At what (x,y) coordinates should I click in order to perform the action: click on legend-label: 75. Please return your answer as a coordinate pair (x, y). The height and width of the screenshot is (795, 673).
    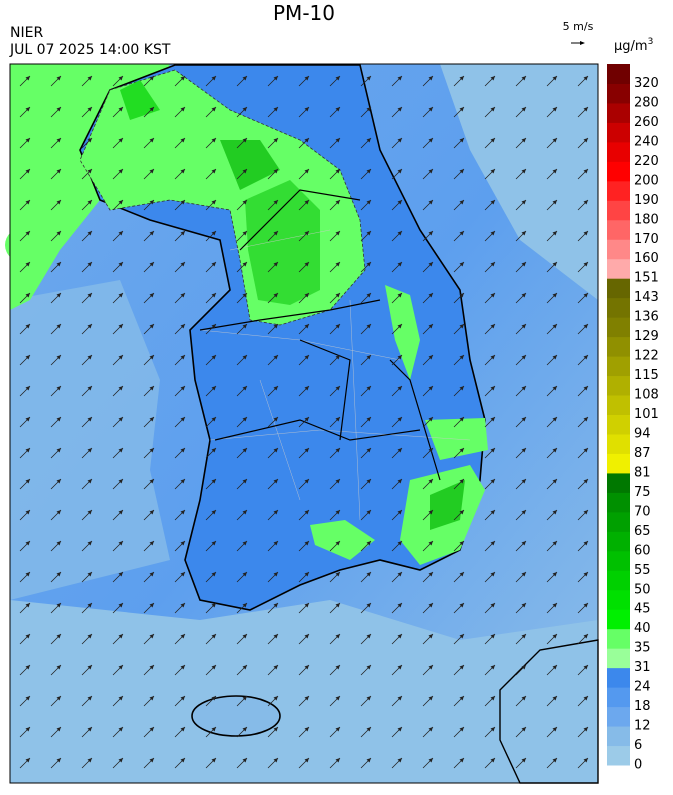
    Looking at the image, I should click on (642, 492).